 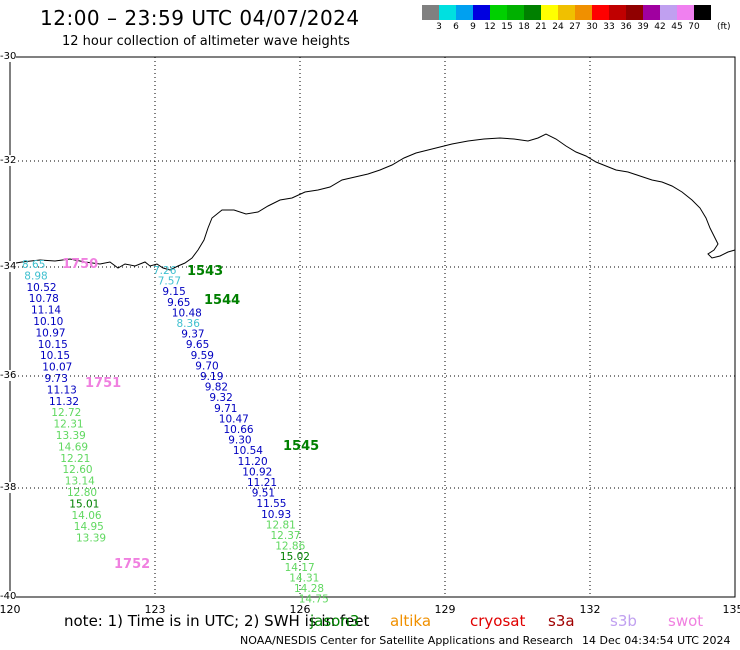 What do you see at coordinates (8, 375) in the screenshot?
I see `lat-label-36s: -36` at bounding box center [8, 375].